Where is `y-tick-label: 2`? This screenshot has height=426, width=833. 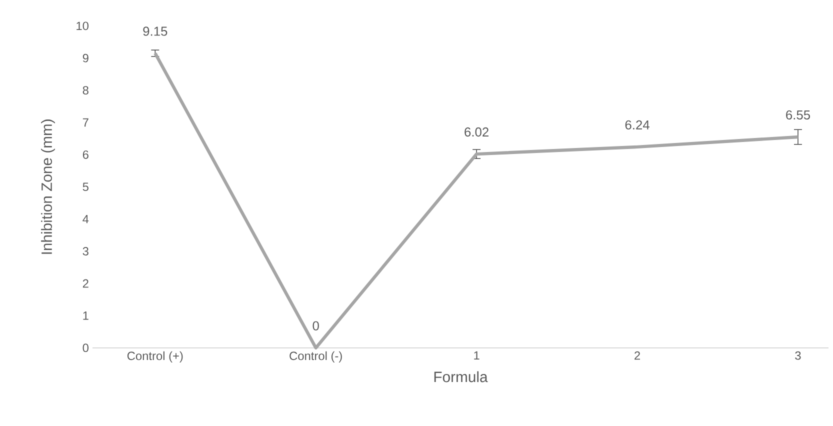 y-tick-label: 2 is located at coordinates (85, 284).